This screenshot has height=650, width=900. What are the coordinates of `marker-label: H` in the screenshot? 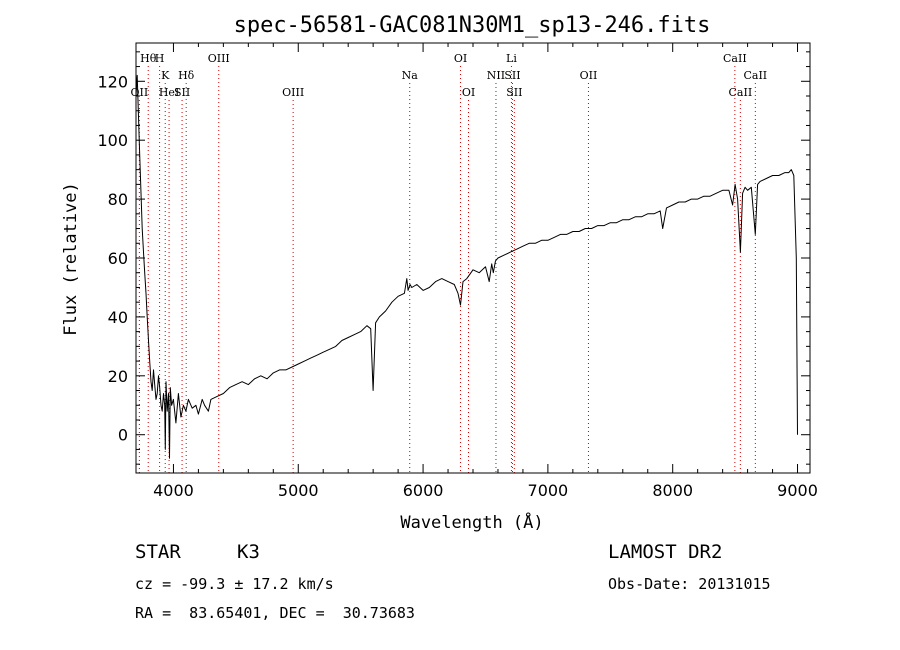 It's located at (160, 58).